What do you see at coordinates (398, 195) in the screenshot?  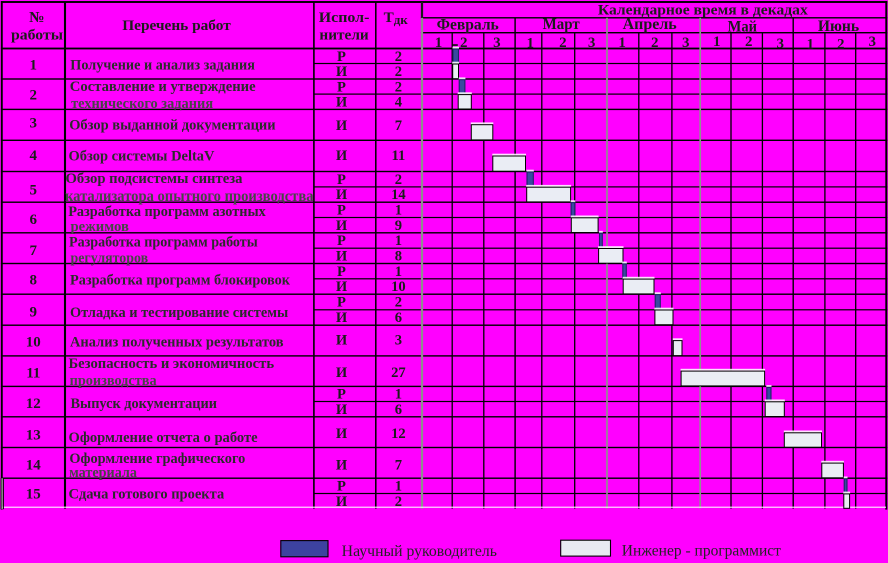 I see `svg-text: 14` at bounding box center [398, 195].